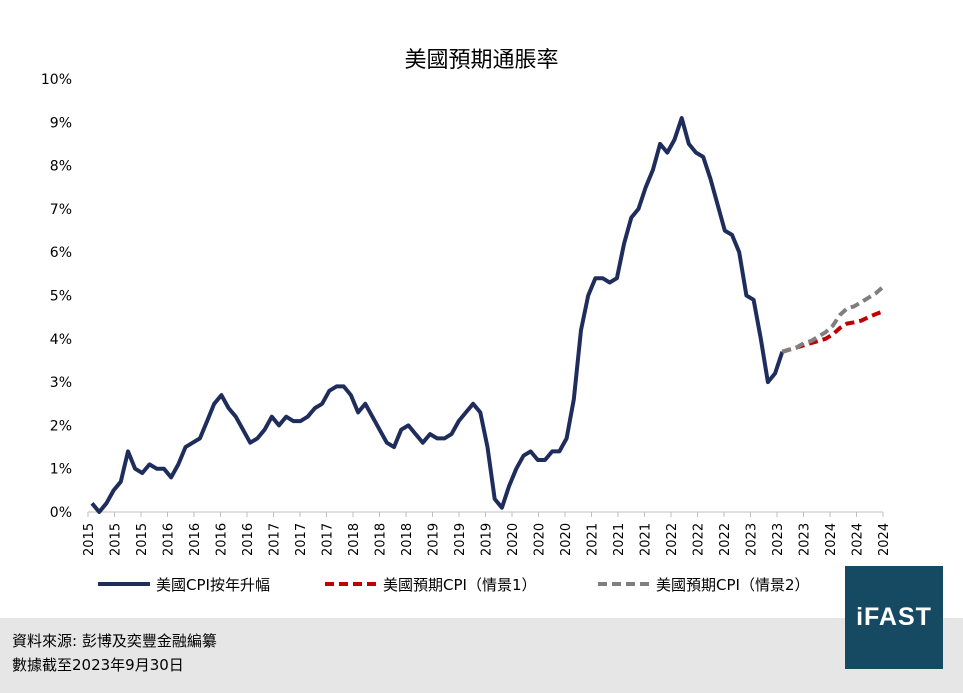 This screenshot has width=963, height=693. What do you see at coordinates (61, 383) in the screenshot?
I see `y-tick-label: 3%` at bounding box center [61, 383].